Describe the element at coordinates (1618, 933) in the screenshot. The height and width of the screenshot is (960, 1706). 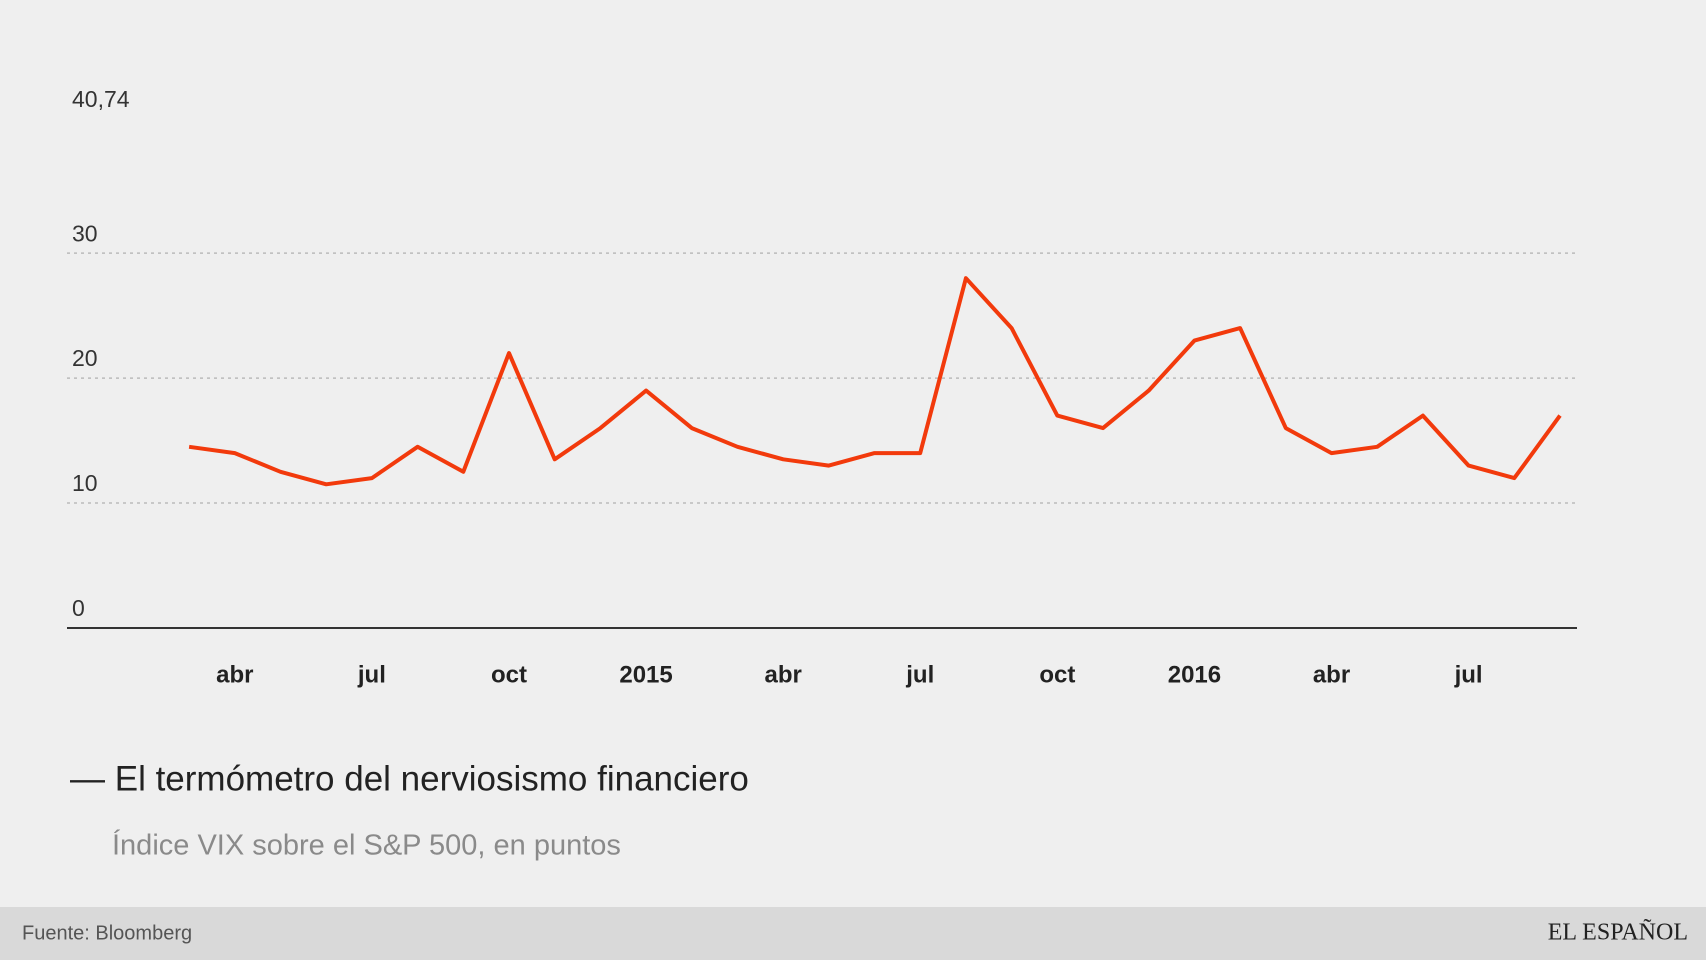
I see `brand: EL ESPAÑOL` at that location.